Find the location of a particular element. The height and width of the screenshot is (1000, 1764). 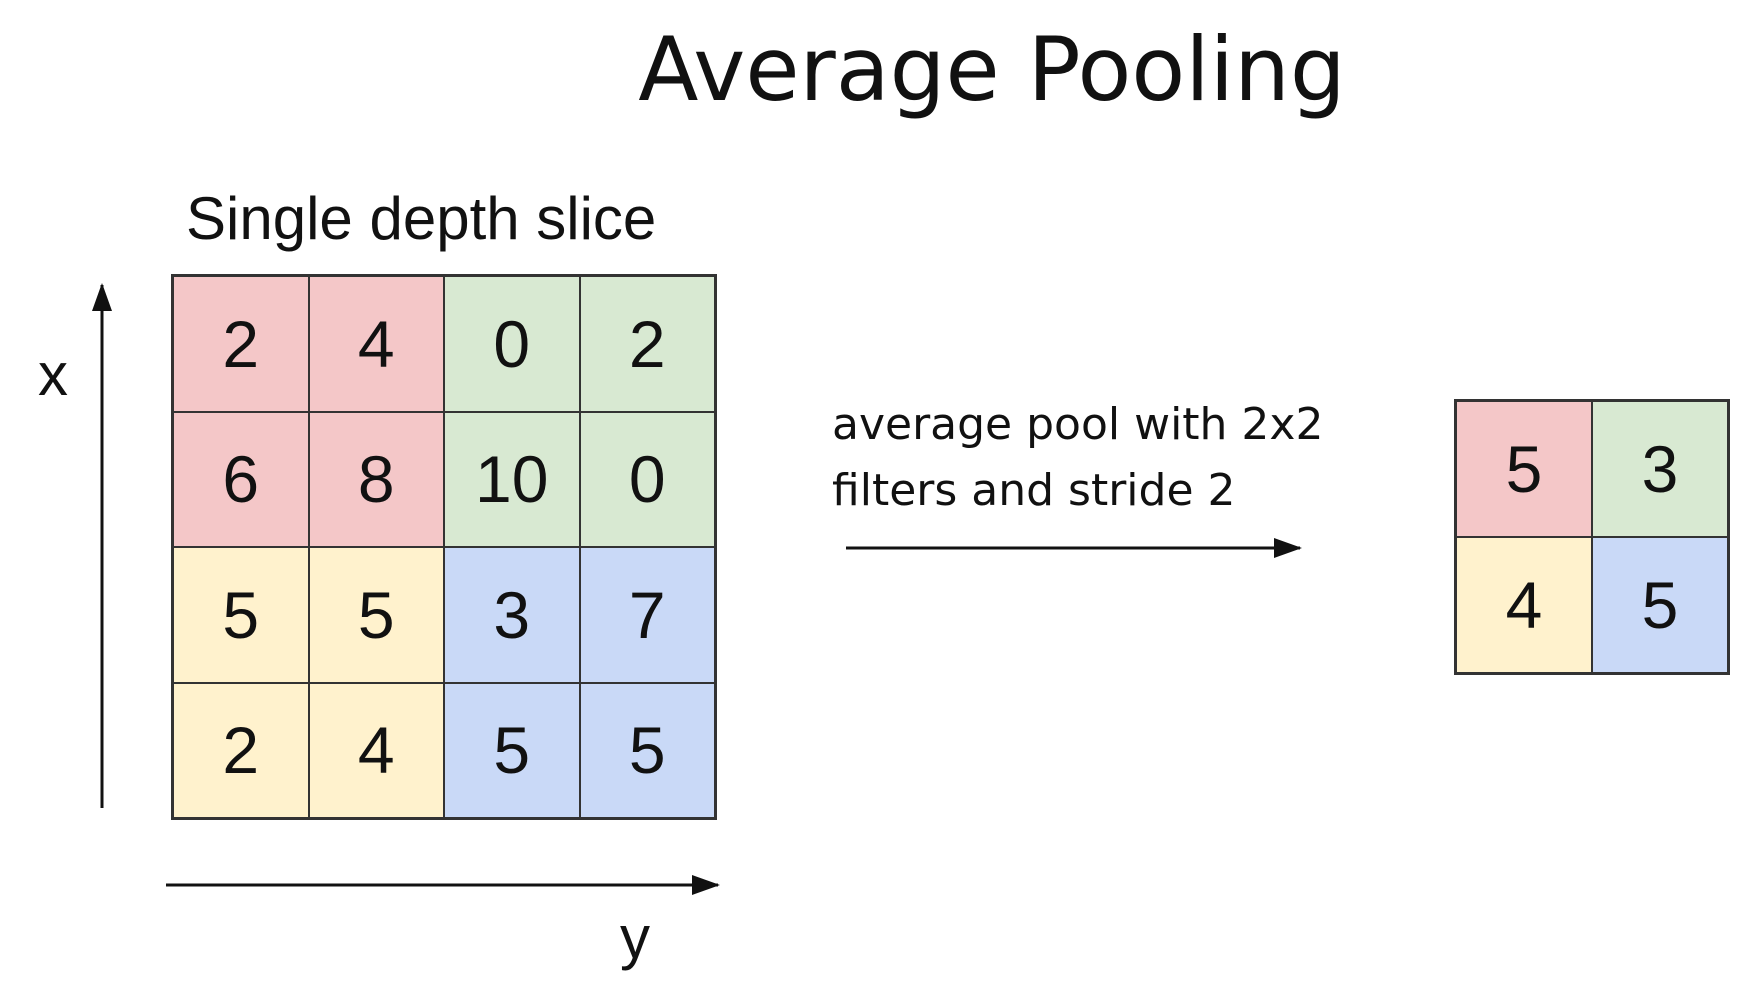

page-title: Average Pooling is located at coordinates (992, 69).